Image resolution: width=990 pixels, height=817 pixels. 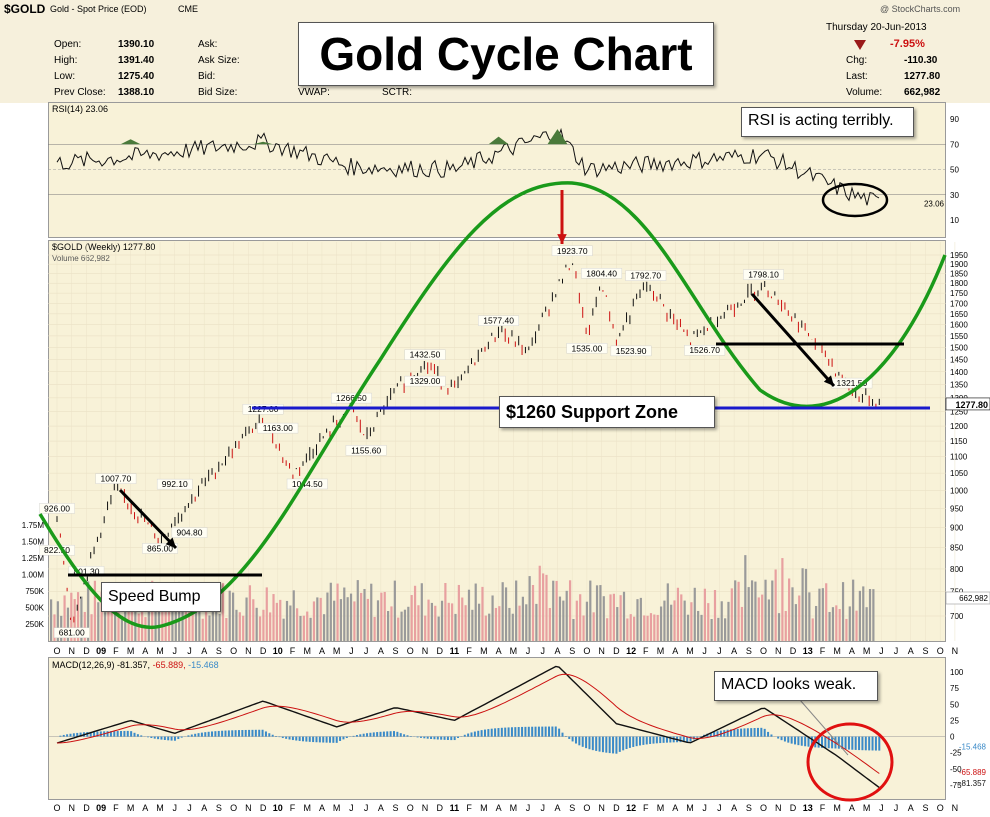 I want to click on price-tick-label: 800, so click(x=957, y=569).